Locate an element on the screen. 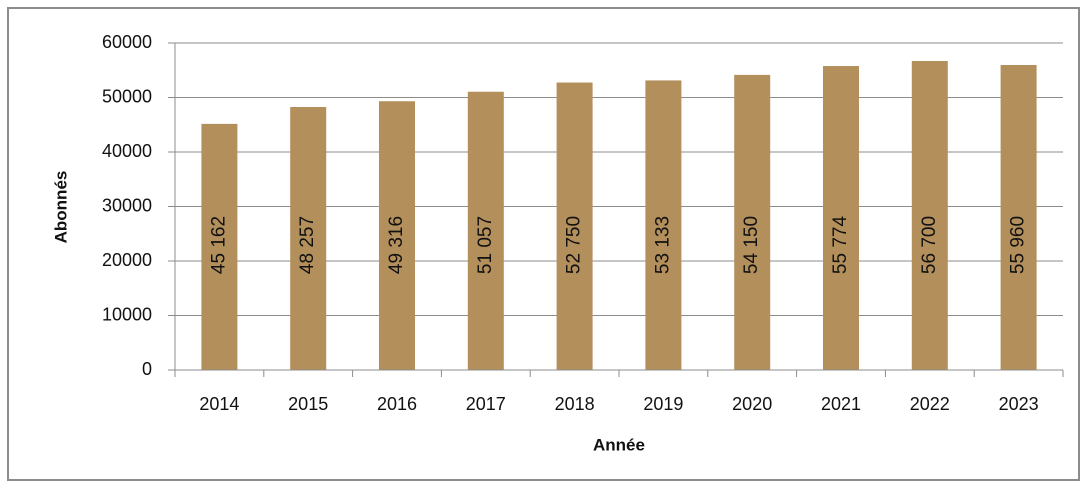 Image resolution: width=1087 pixels, height=487 pixels. value-label: 56 700 is located at coordinates (929, 245).